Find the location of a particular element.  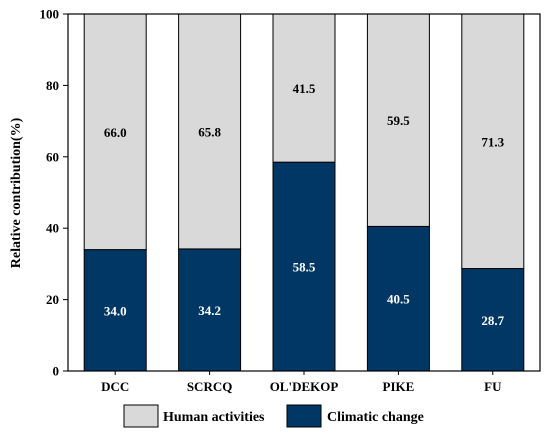

data-label-human-activities: 66.0 is located at coordinates (115, 132).